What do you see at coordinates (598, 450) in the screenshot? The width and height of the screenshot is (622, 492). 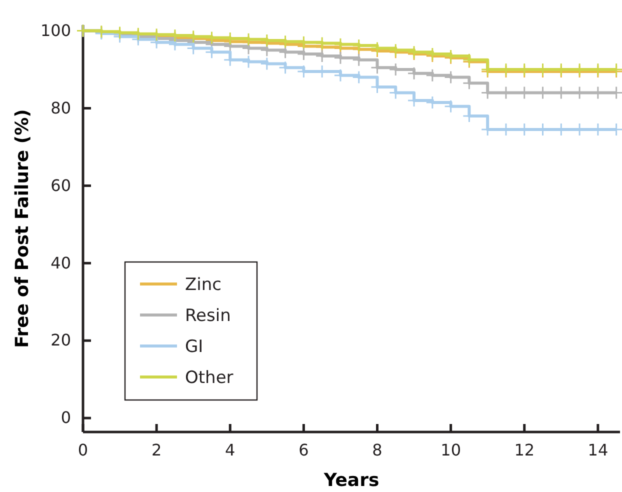 I see `x-tick-label: 14` at bounding box center [598, 450].